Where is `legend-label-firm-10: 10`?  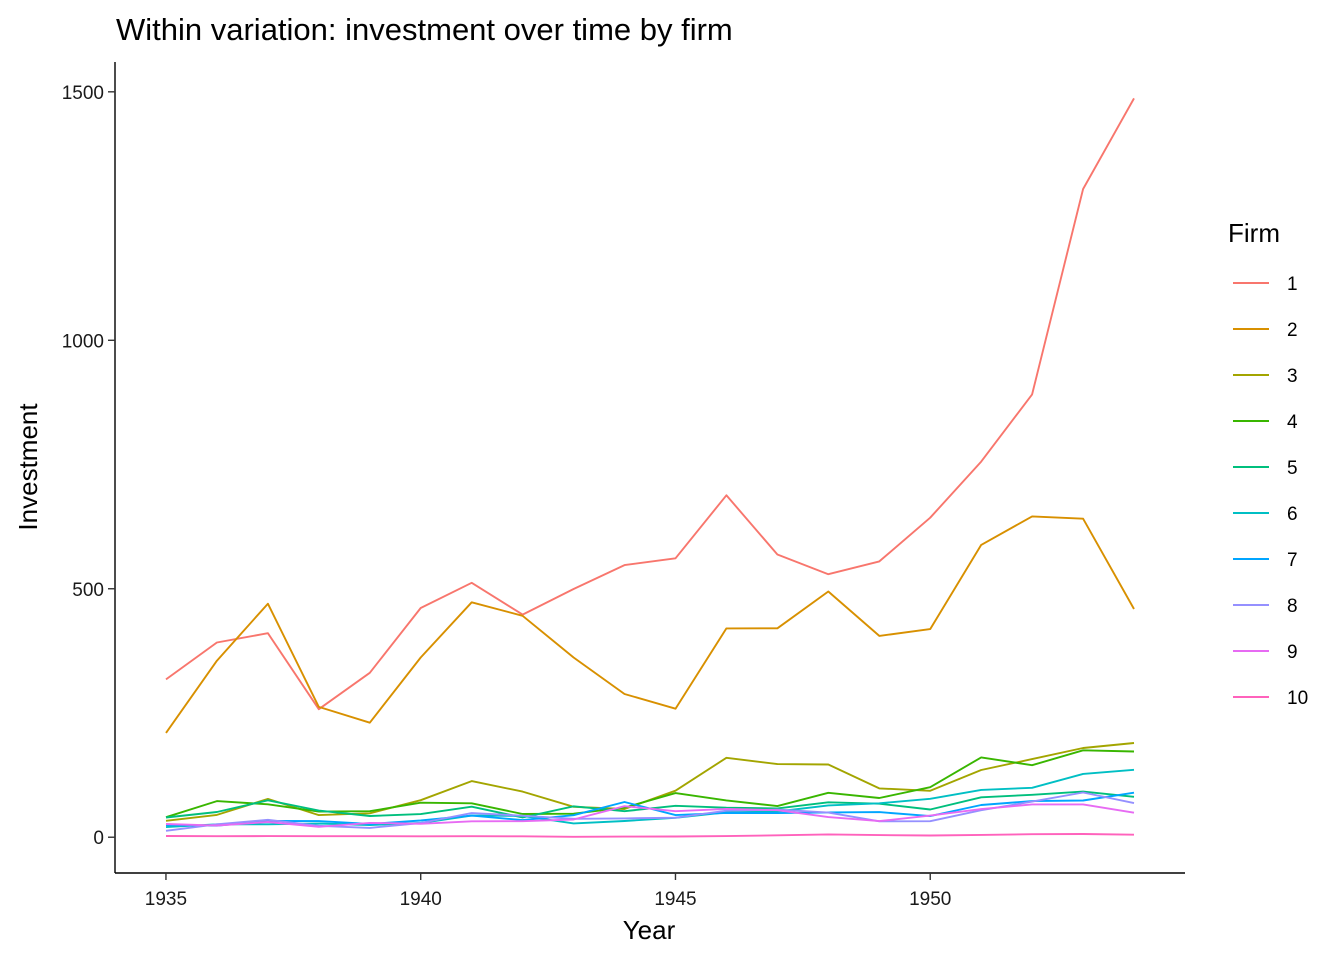 legend-label-firm-10: 10 is located at coordinates (1297, 698).